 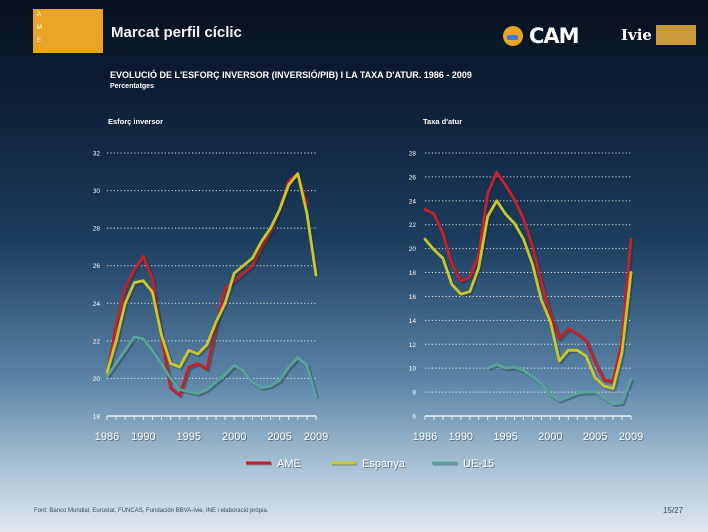 I want to click on y-tick-label: 14, so click(x=413, y=321).